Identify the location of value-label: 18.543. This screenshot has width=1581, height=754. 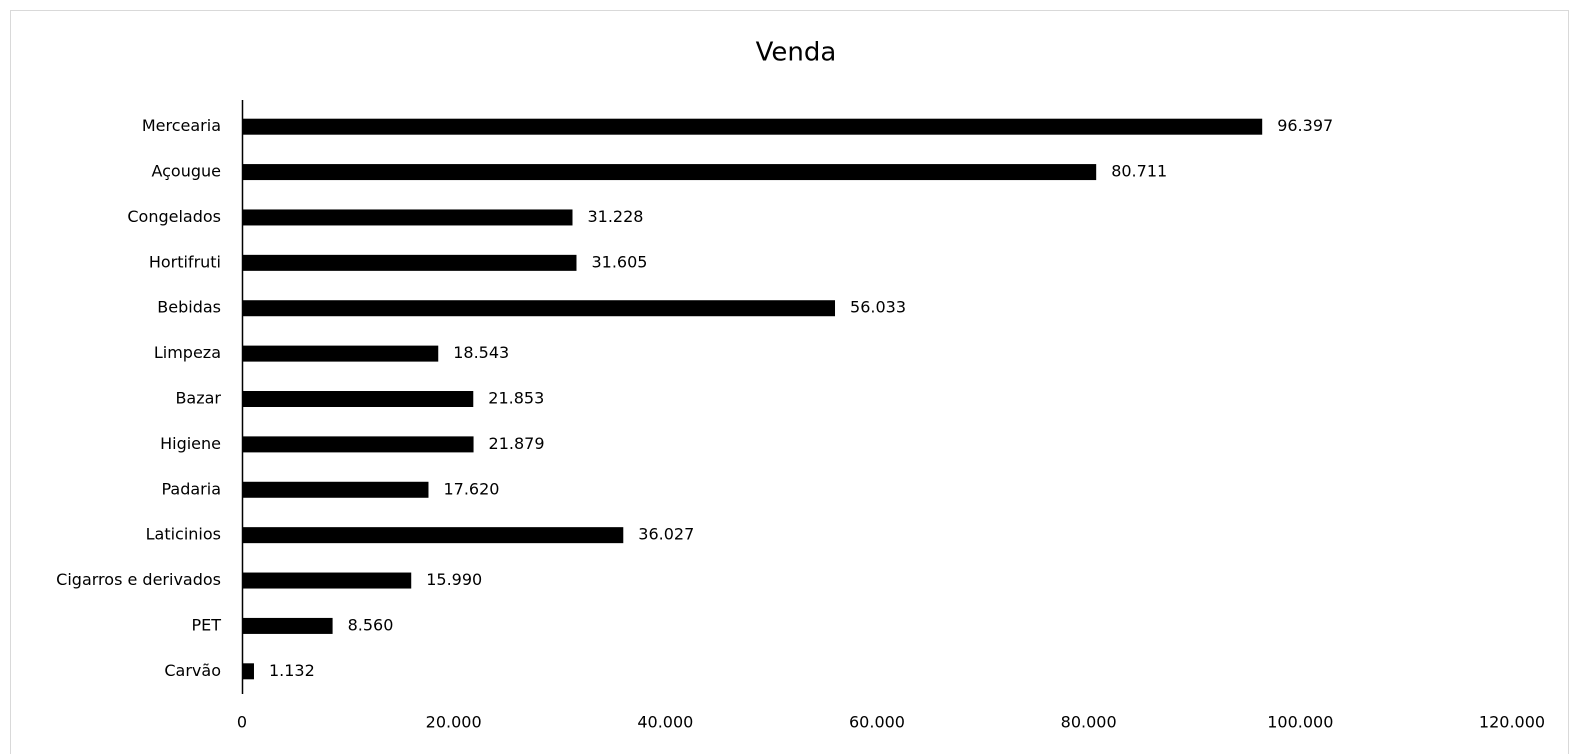
(481, 352).